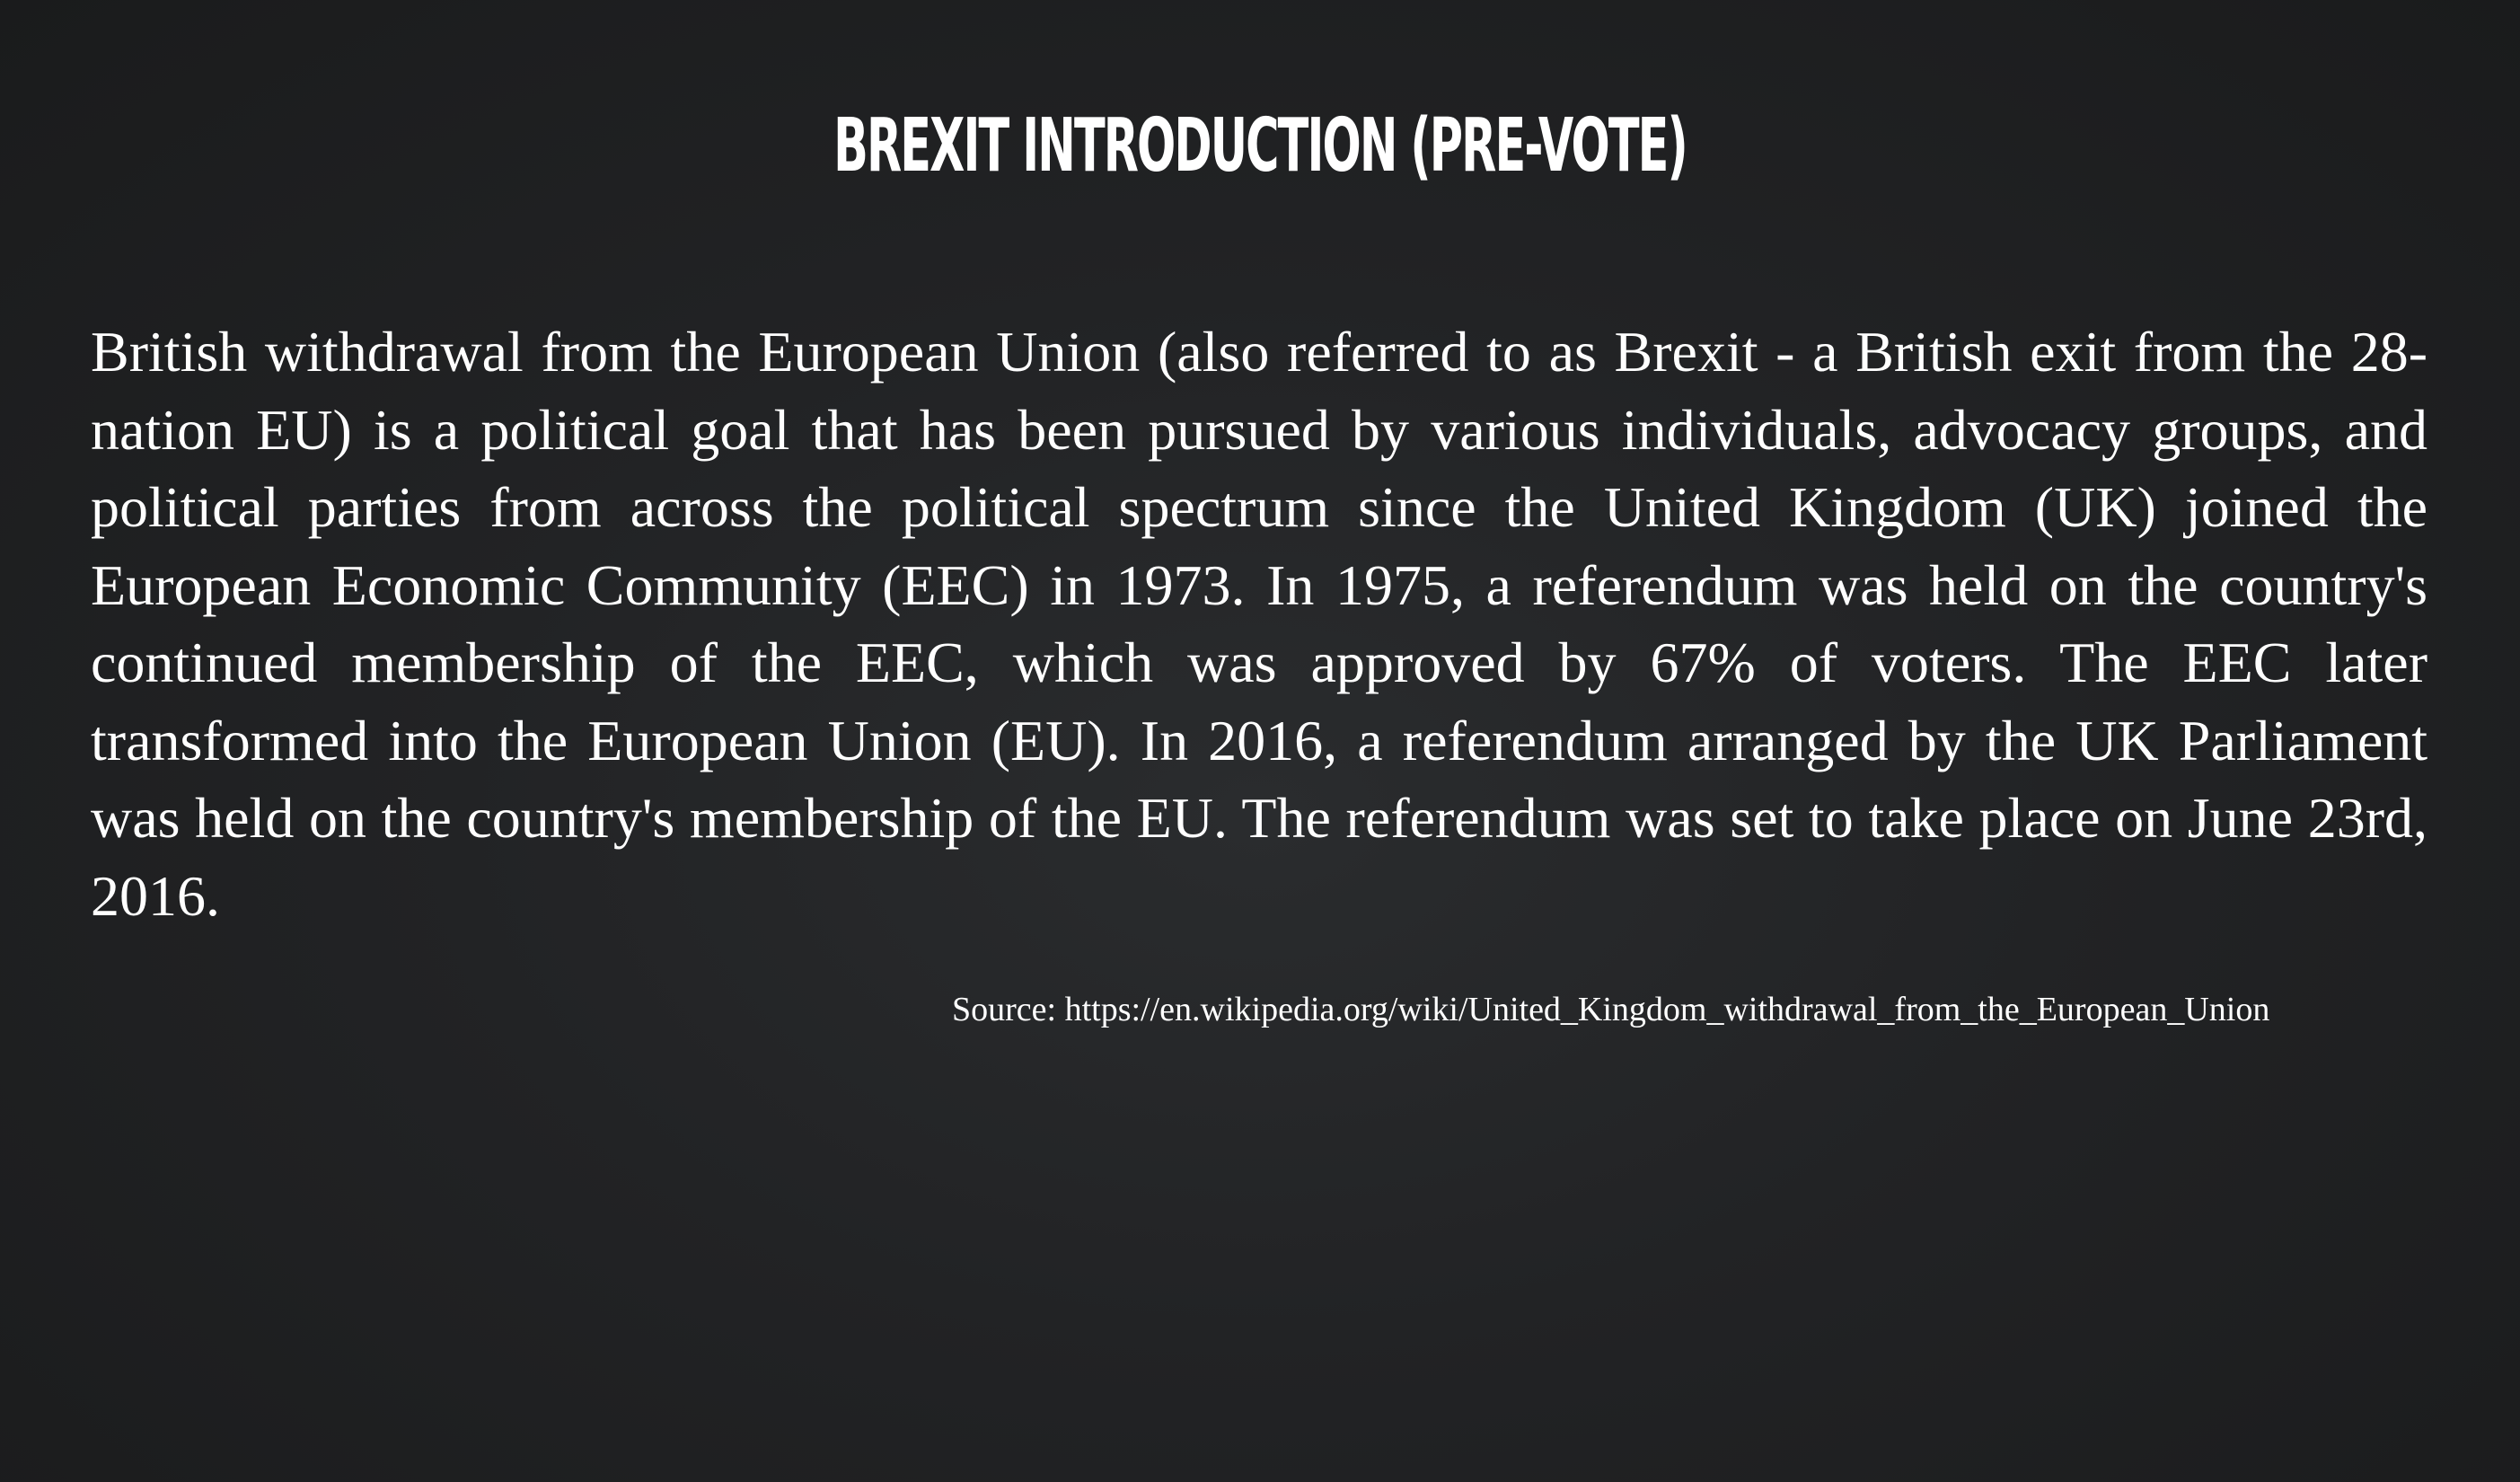 The image size is (2520, 1482). What do you see at coordinates (1260, 146) in the screenshot?
I see `slide-title: BREXIT INTRODUCTION (PRE-VOTE)` at bounding box center [1260, 146].